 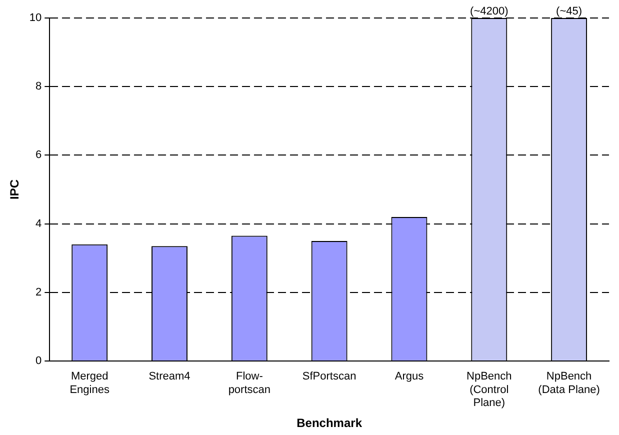 I want to click on x-tick-label: SfPortscan, so click(x=329, y=376).